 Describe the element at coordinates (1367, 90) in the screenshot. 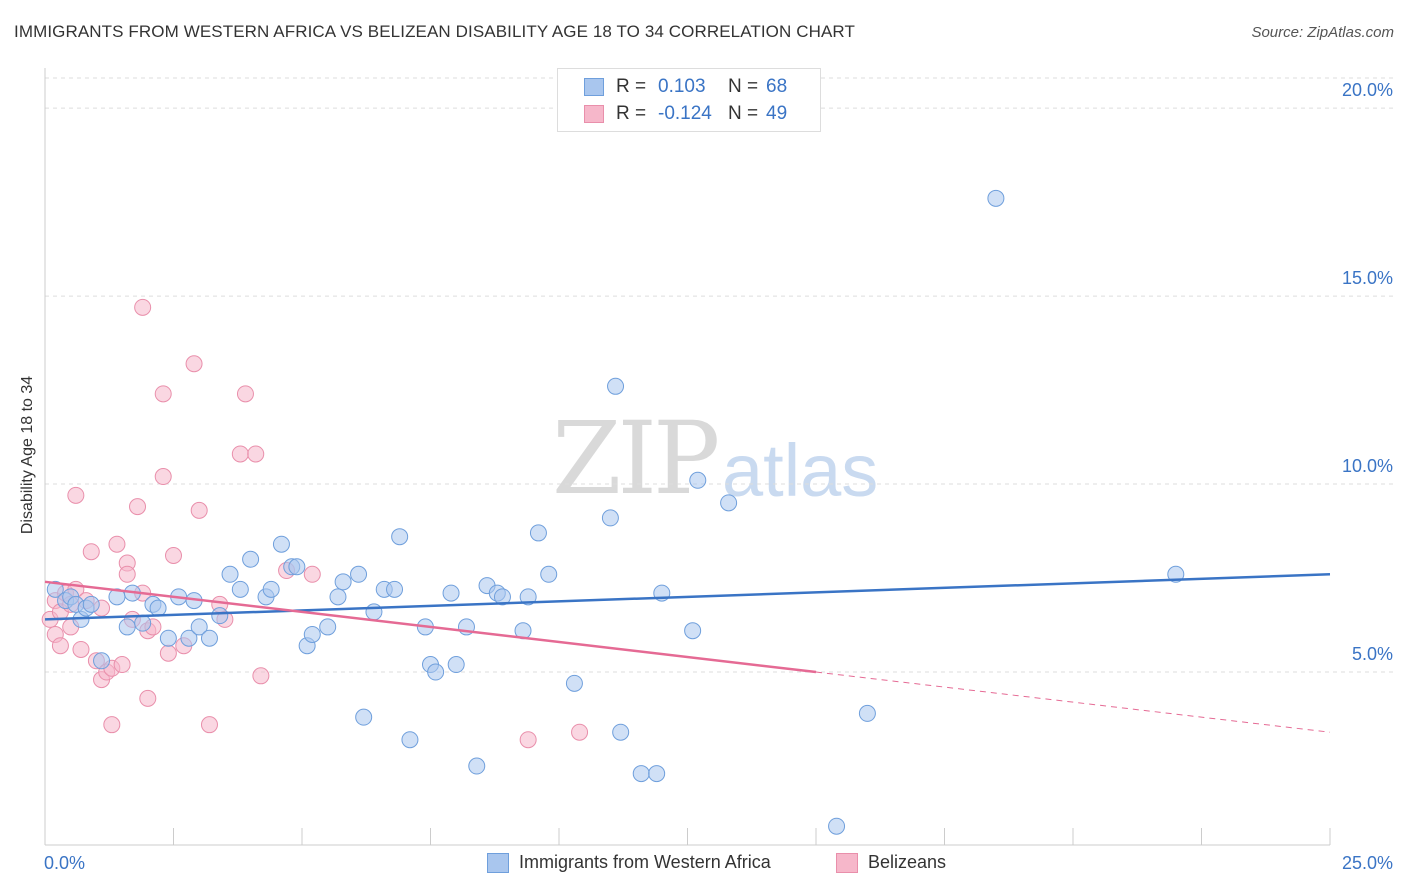

I see `y-tick-label: 20.0%` at that location.